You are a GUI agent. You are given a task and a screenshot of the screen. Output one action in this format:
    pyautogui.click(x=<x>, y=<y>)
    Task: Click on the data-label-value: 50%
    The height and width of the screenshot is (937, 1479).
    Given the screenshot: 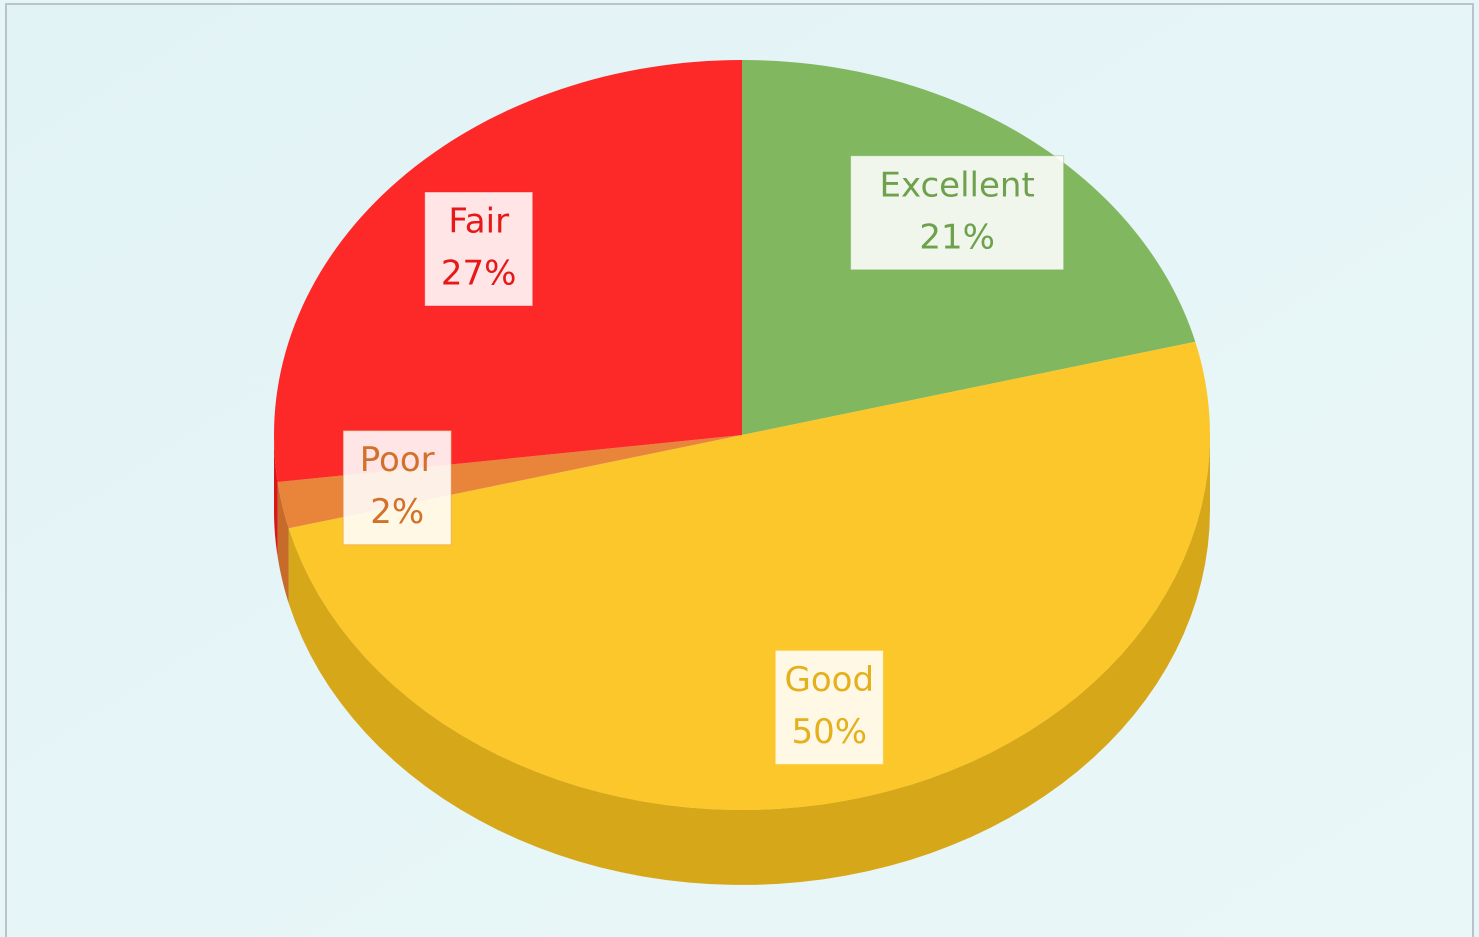 What is the action you would take?
    pyautogui.click(x=830, y=732)
    